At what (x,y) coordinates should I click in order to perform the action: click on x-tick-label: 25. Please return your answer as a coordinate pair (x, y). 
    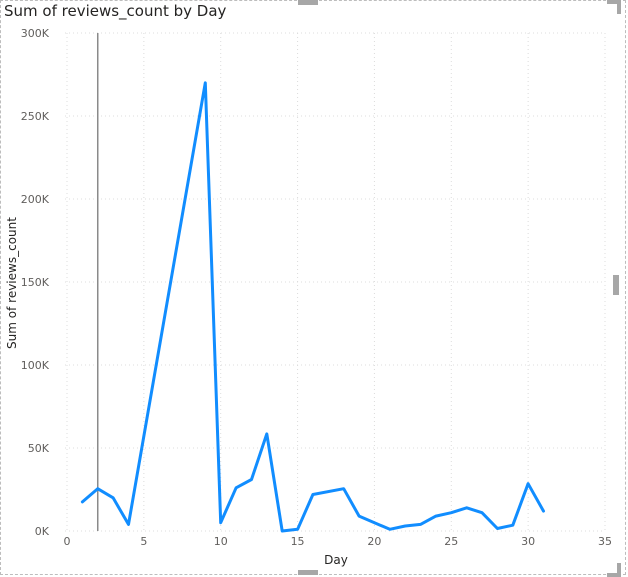
    Looking at the image, I should click on (451, 541).